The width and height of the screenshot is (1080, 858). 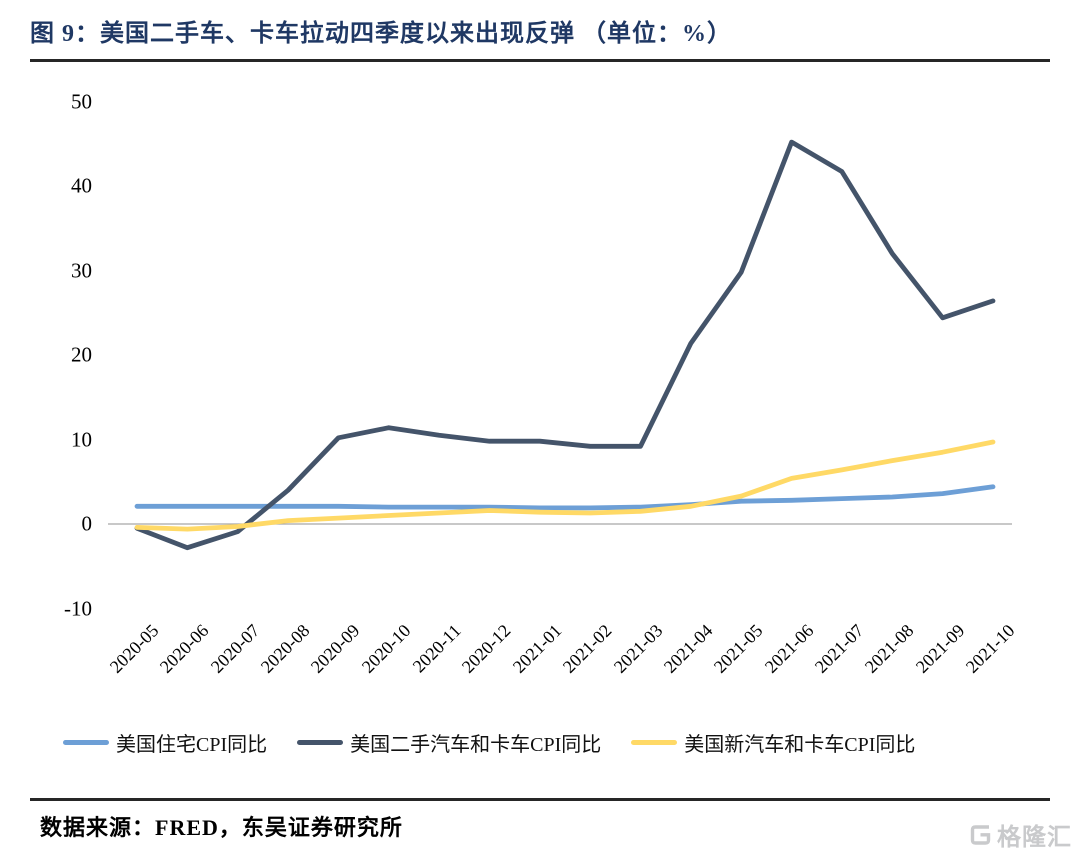 I want to click on legend-item-2: 美国新汽车和卡车CPI同比, so click(x=773, y=742).